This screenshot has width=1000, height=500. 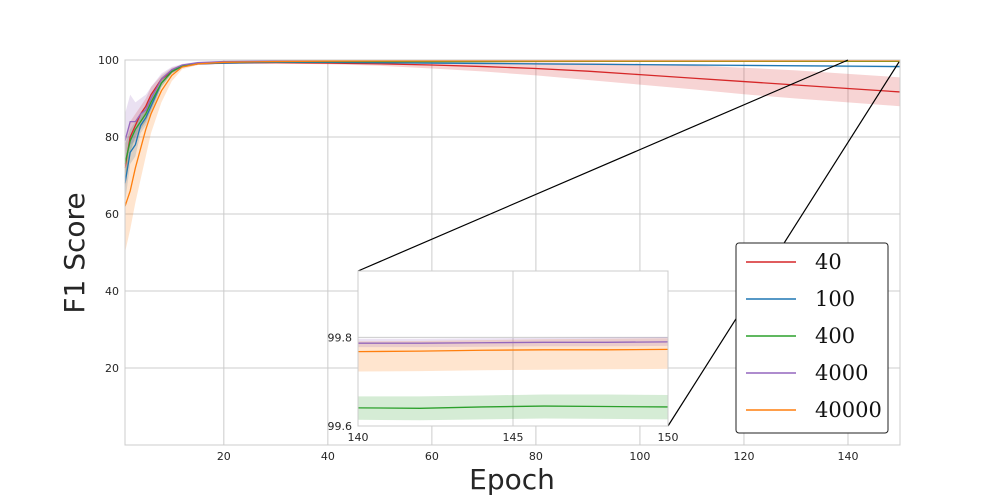 What do you see at coordinates (112, 291) in the screenshot?
I see `y-tick-label-1: 40` at bounding box center [112, 291].